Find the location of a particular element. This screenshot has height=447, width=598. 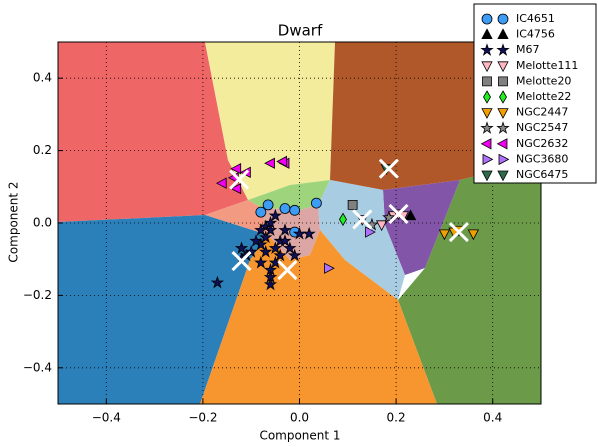

legend-label: IC4756 is located at coordinates (535, 34).